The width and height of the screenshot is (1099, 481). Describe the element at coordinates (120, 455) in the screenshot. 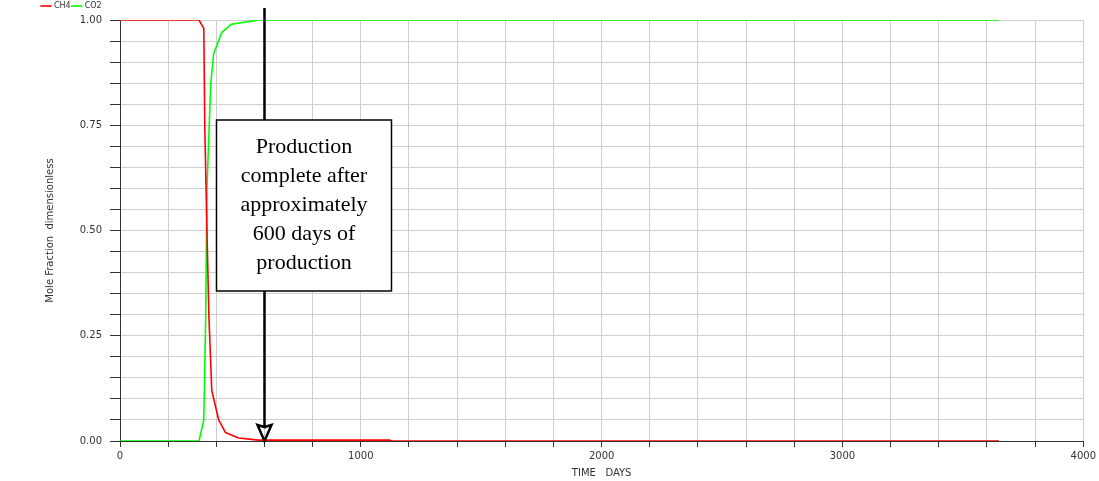

I see `x-tick-label: 0` at that location.